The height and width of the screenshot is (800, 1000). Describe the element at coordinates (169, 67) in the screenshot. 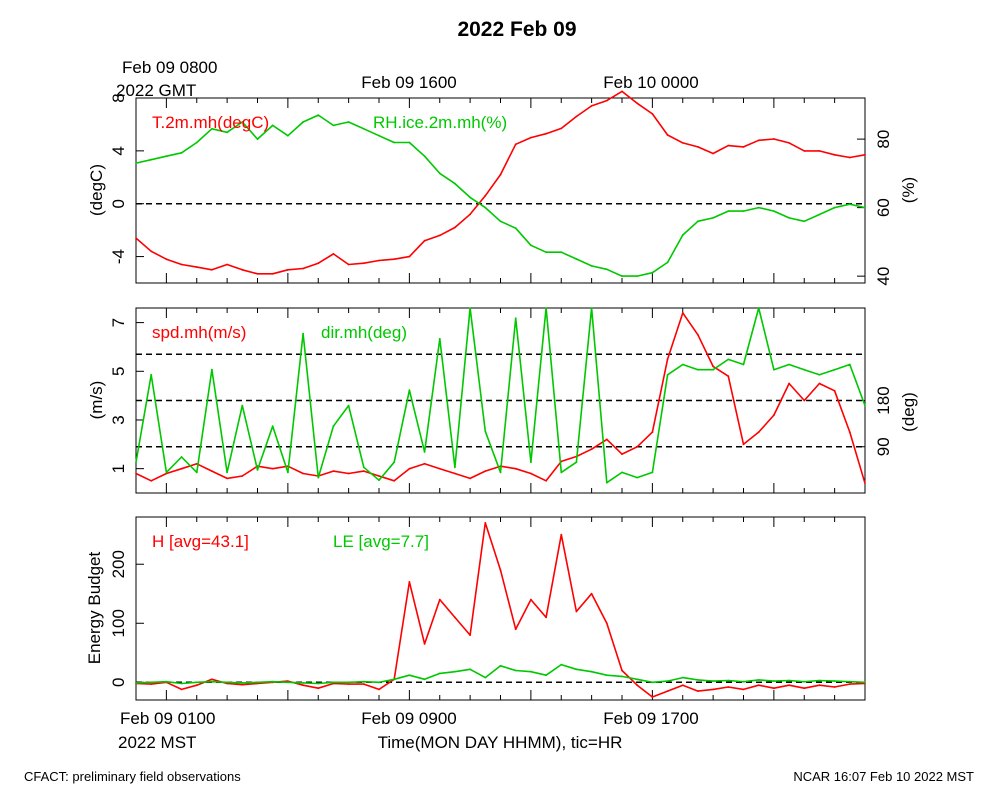

I see `gmt-label-1-line1: Feb 09 0800` at that location.